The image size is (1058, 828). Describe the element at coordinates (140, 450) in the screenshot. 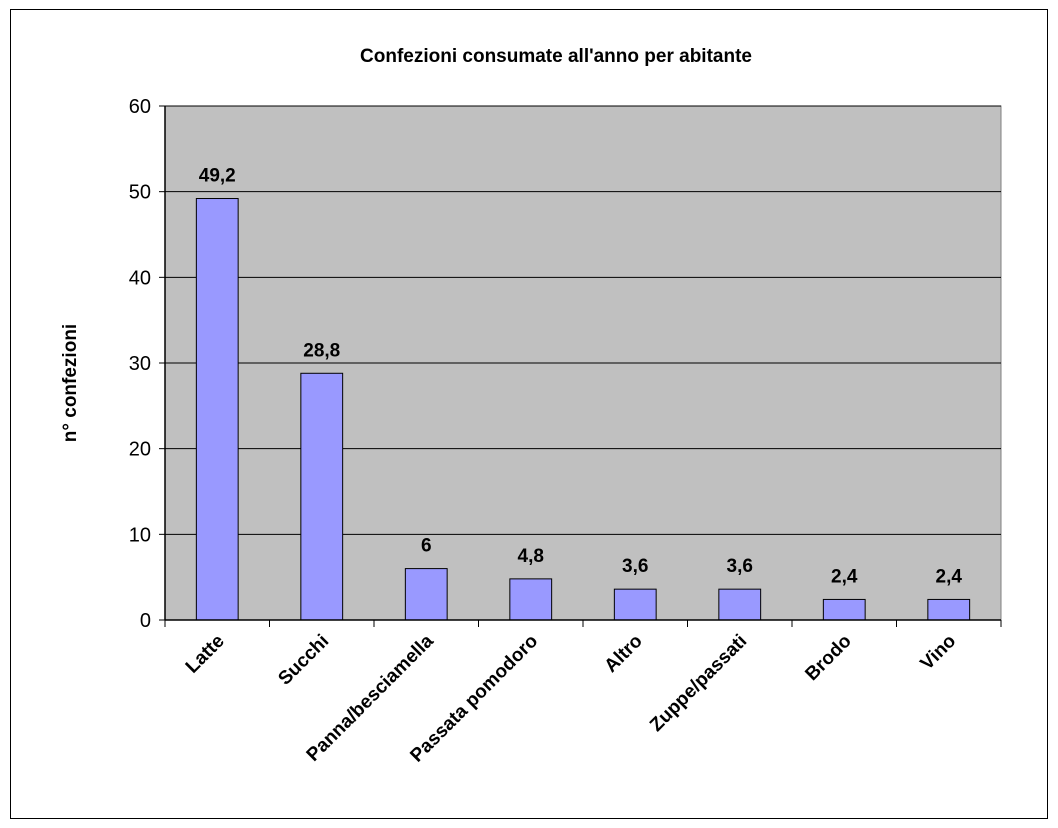

I see `y-tick-label: 20` at that location.